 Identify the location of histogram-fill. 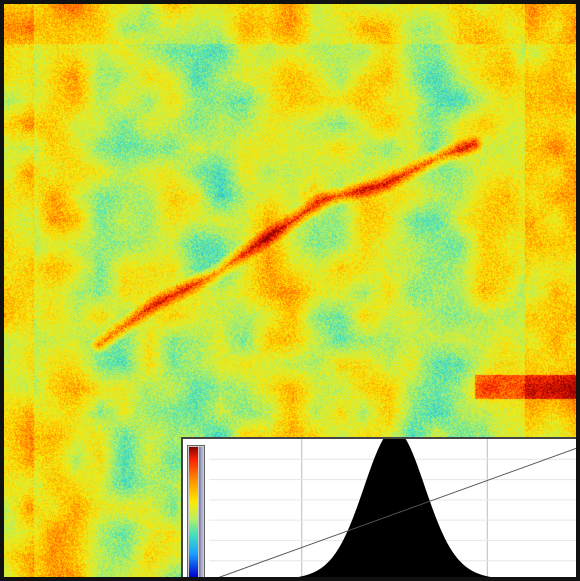
(394, 508).